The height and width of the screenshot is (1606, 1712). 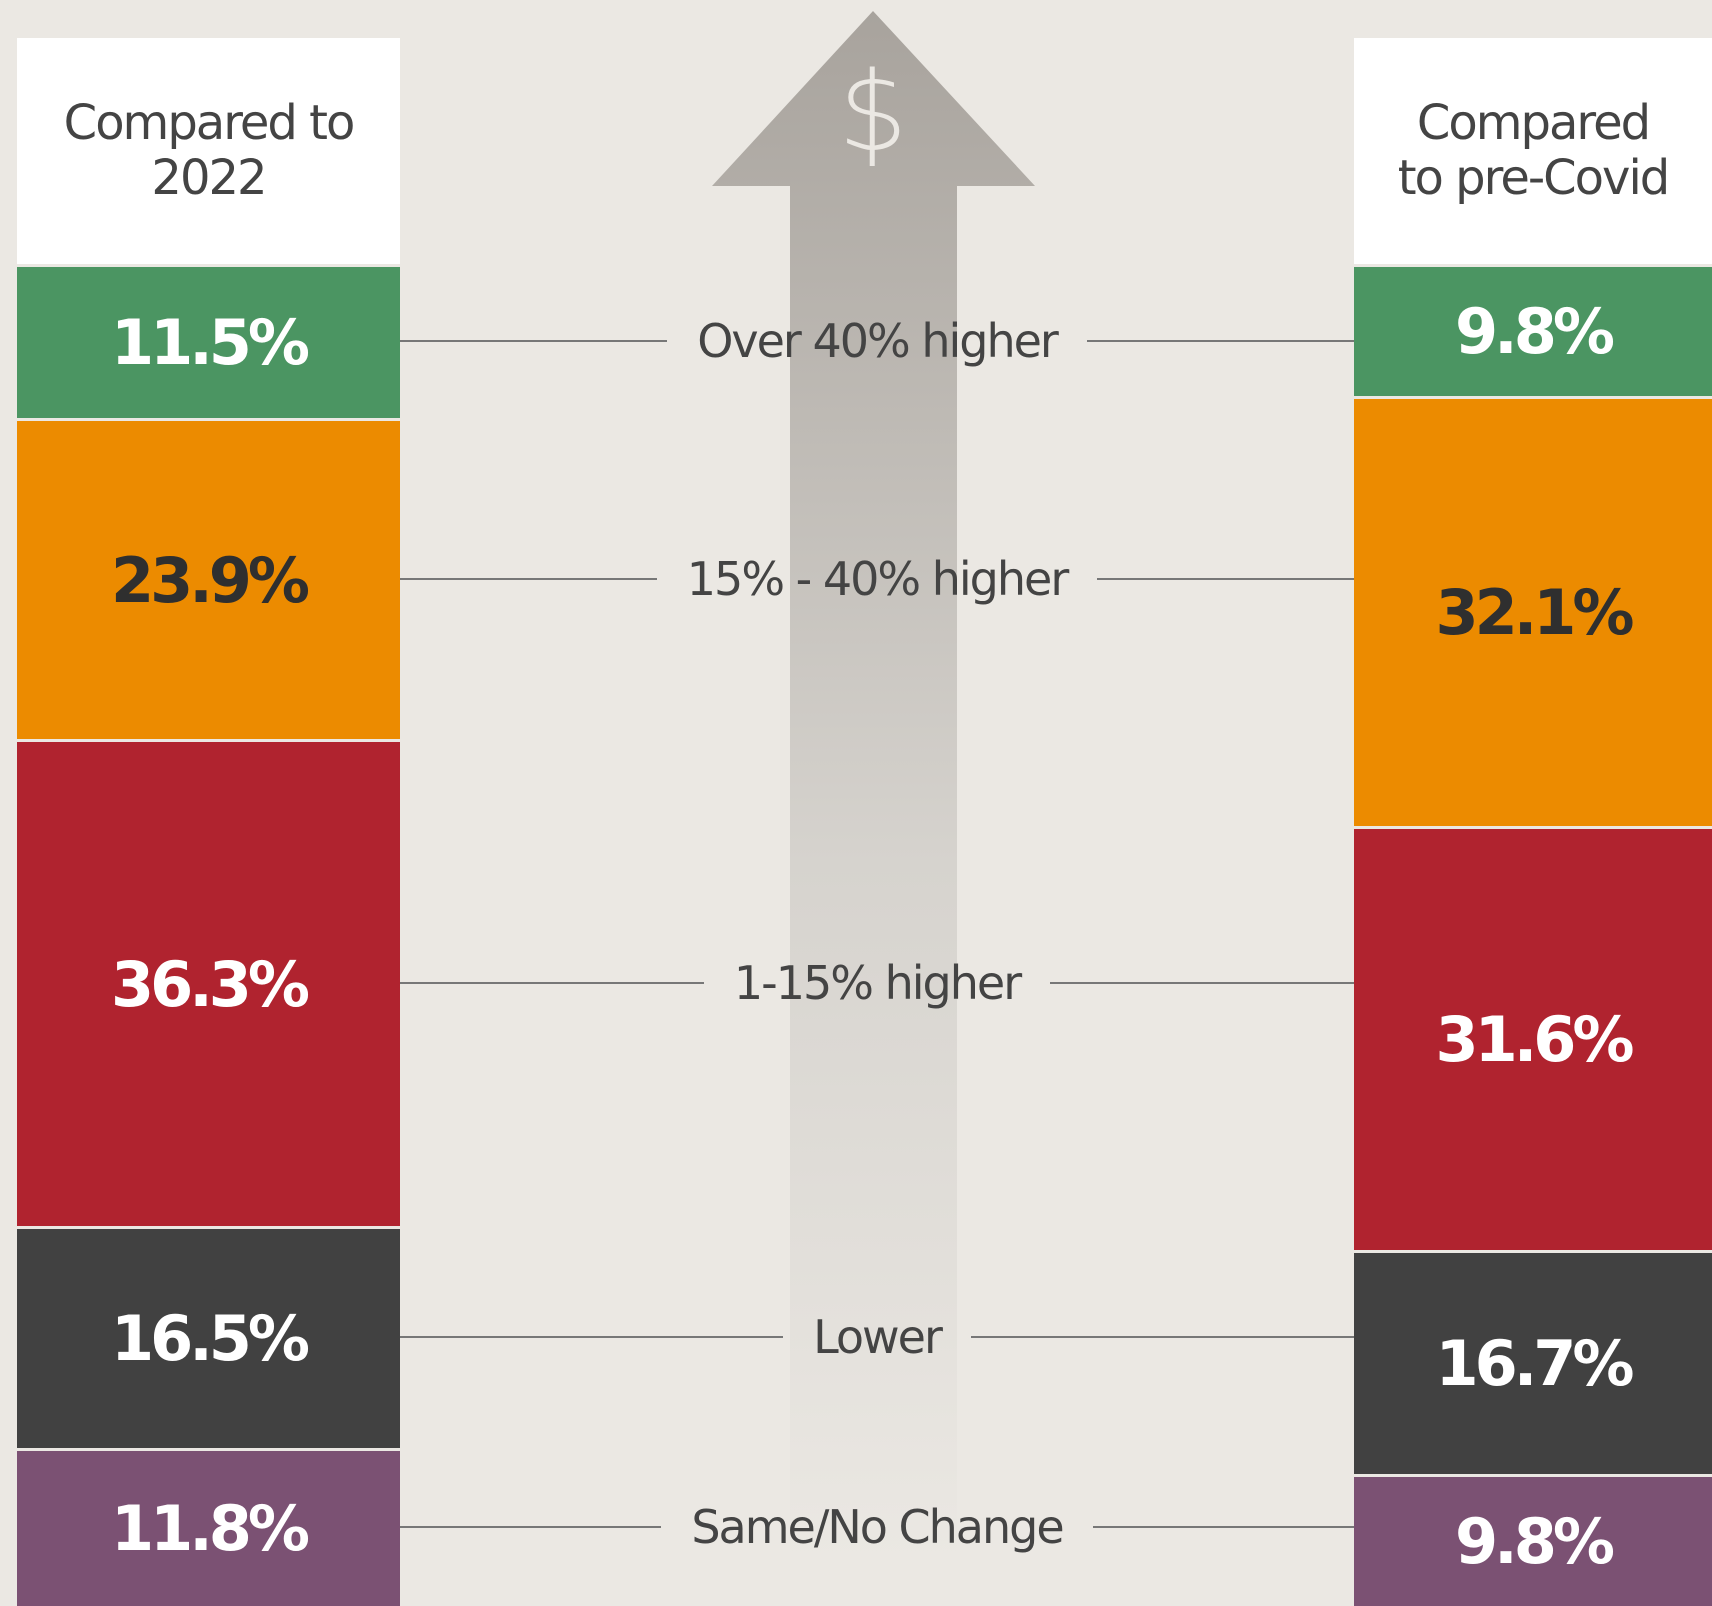 I want to click on segment: 11.5%, so click(x=208, y=341).